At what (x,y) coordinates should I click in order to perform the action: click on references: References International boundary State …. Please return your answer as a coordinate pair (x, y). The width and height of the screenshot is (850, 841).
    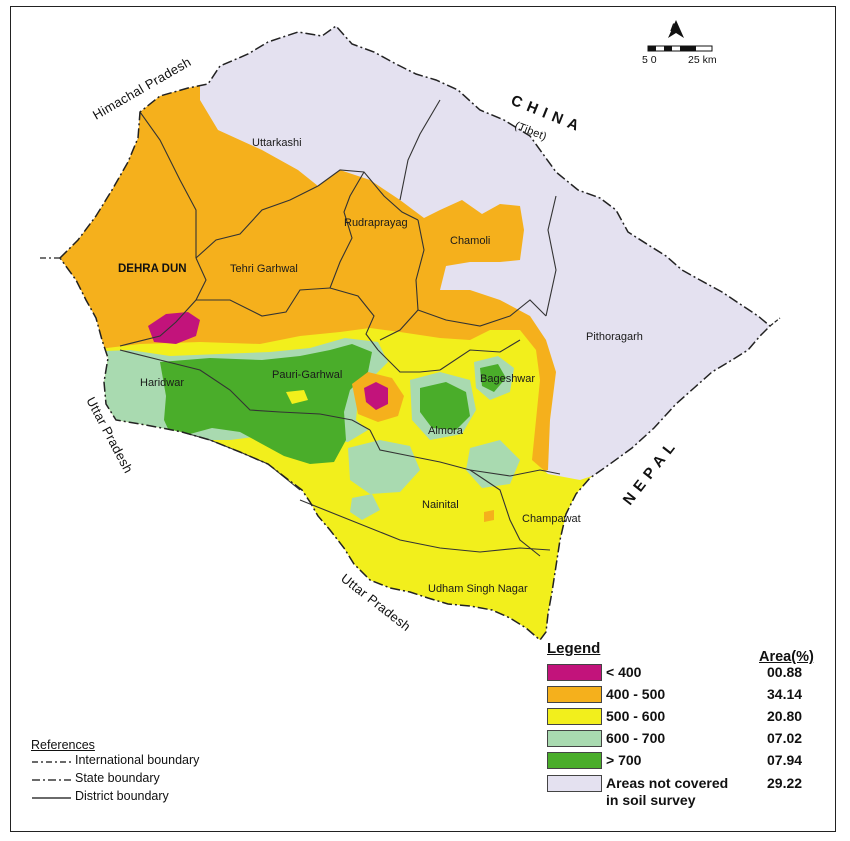
    Looking at the image, I should click on (146, 773).